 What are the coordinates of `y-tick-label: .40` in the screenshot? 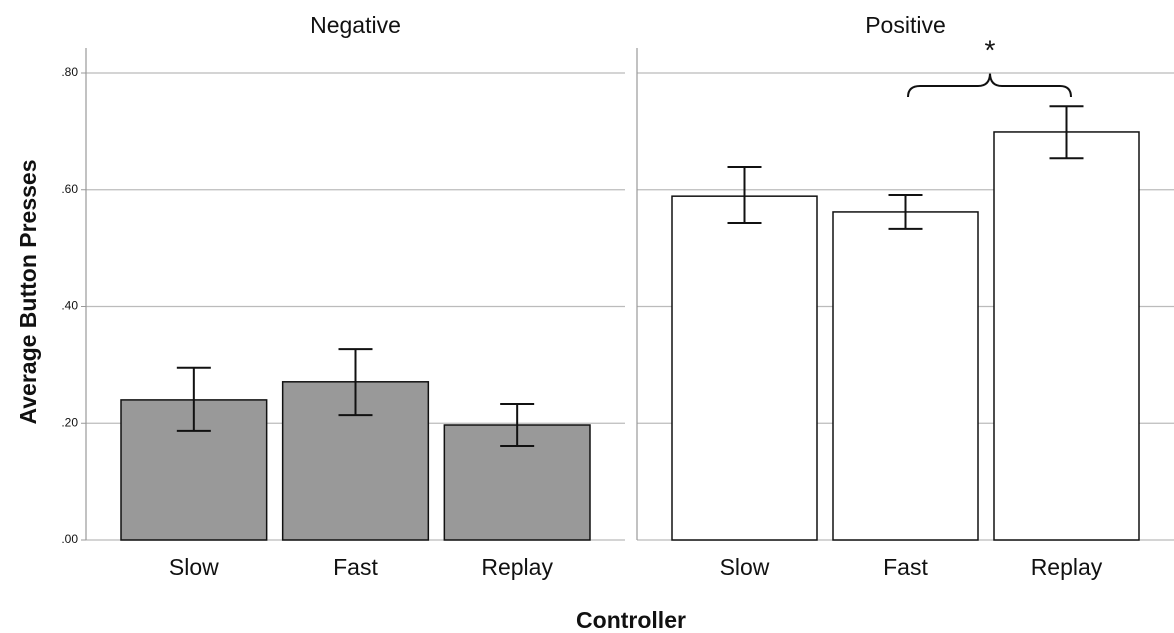 It's located at (69, 306).